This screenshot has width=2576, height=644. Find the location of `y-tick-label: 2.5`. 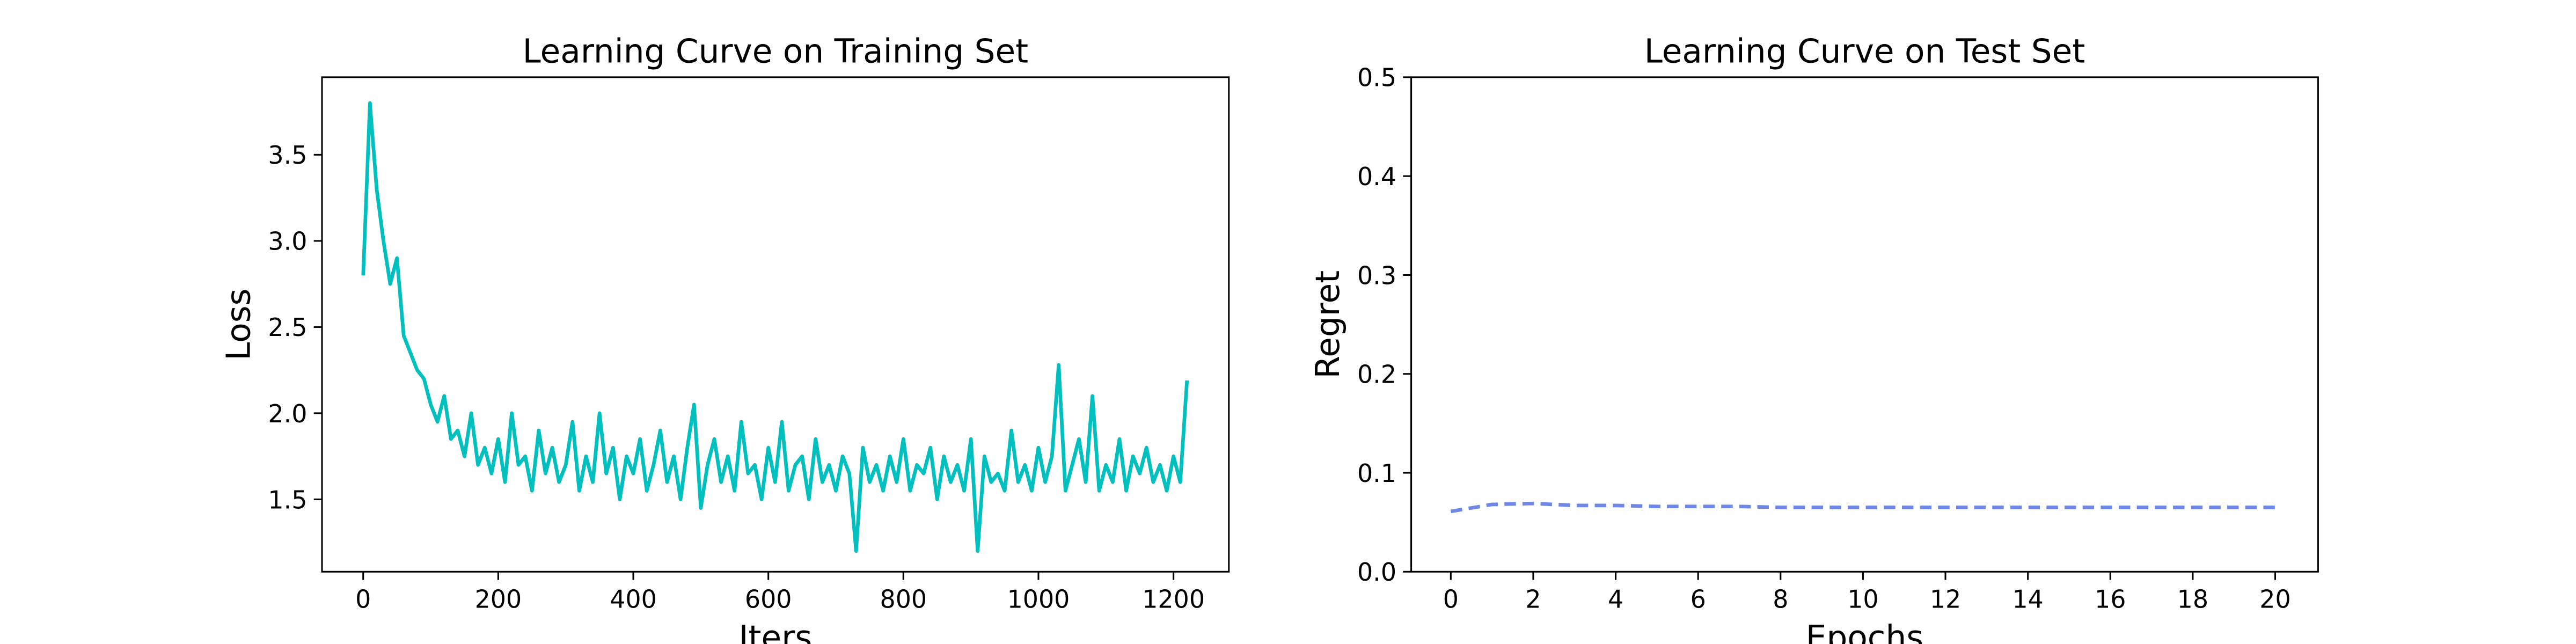

y-tick-label: 2.5 is located at coordinates (287, 327).